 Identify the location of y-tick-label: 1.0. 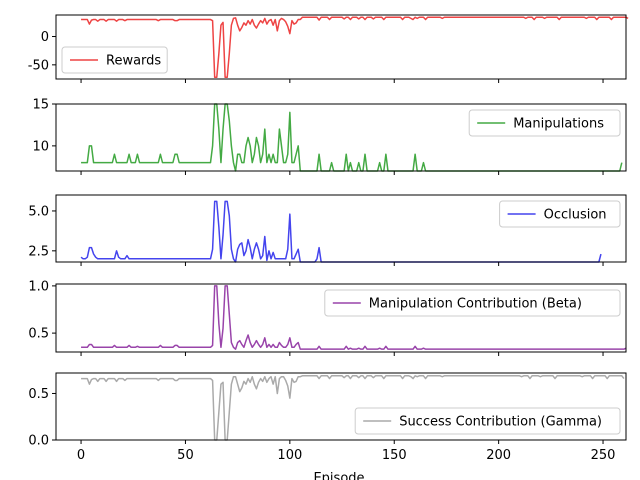
(38, 286).